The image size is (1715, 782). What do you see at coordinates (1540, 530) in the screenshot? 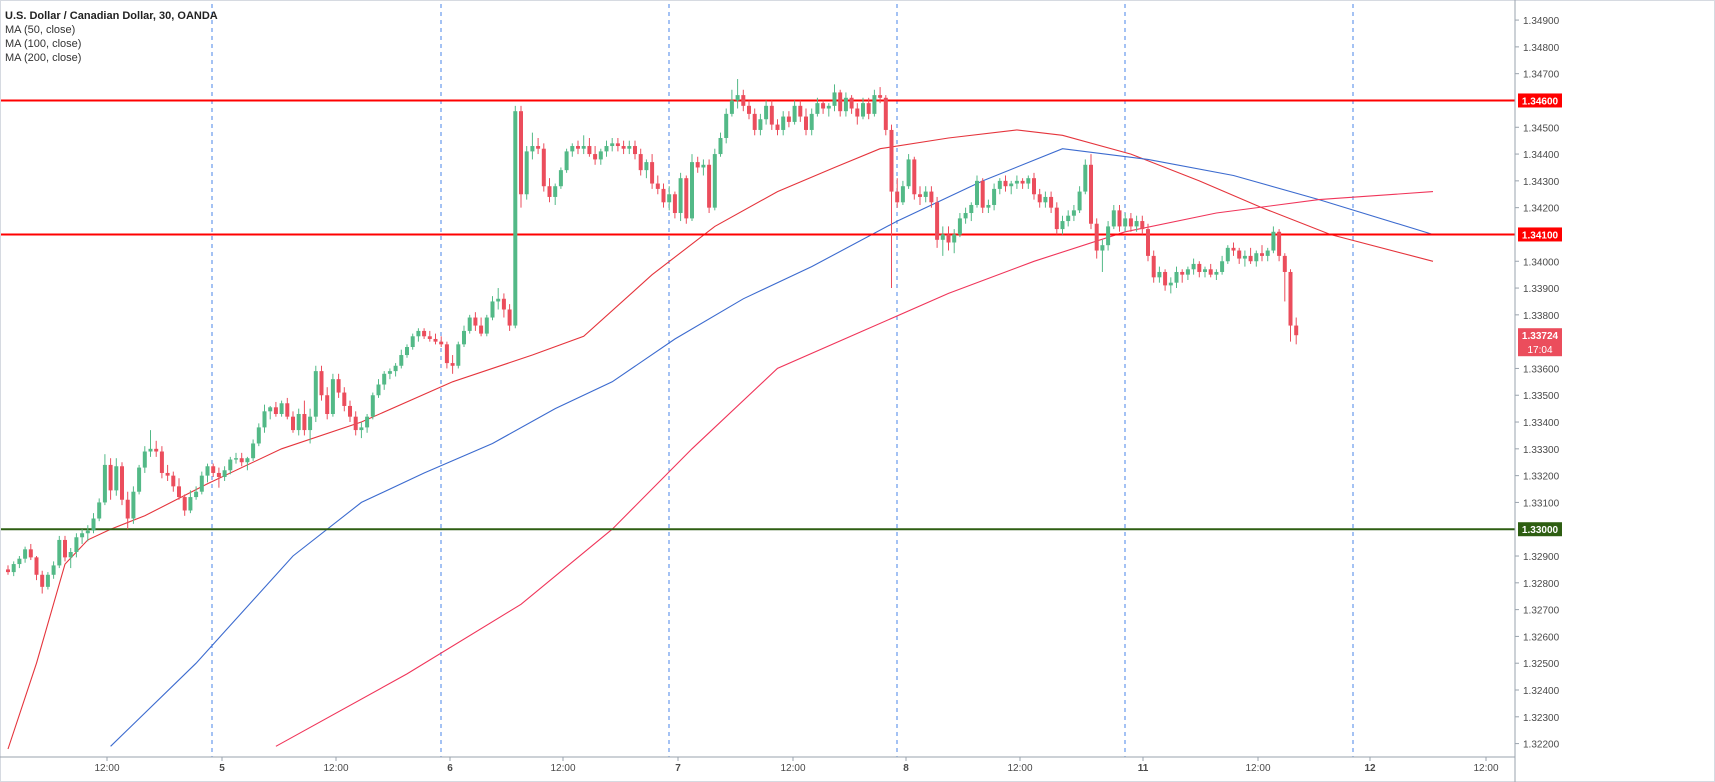
I see `level-tag-label: 1.33000` at bounding box center [1540, 530].